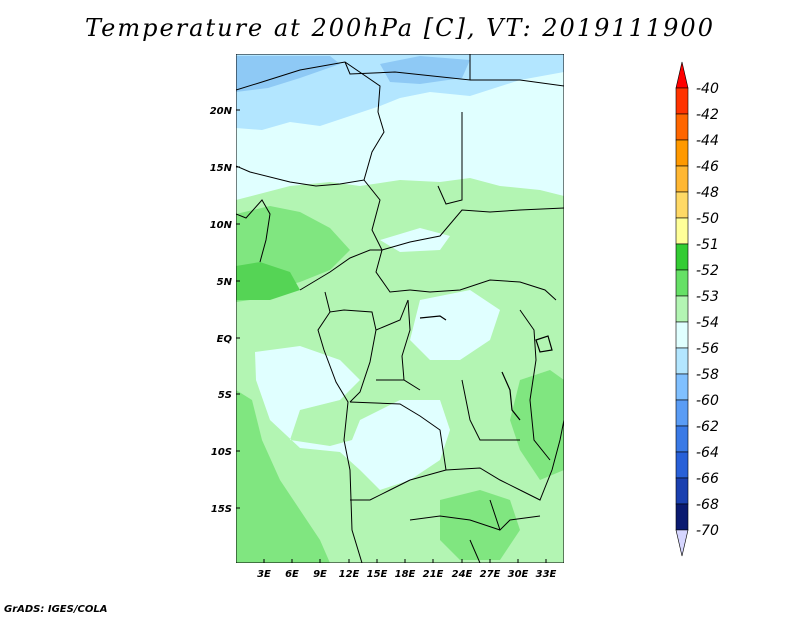 The height and width of the screenshot is (618, 800). I want to click on colorbar-label: -58, so click(707, 375).